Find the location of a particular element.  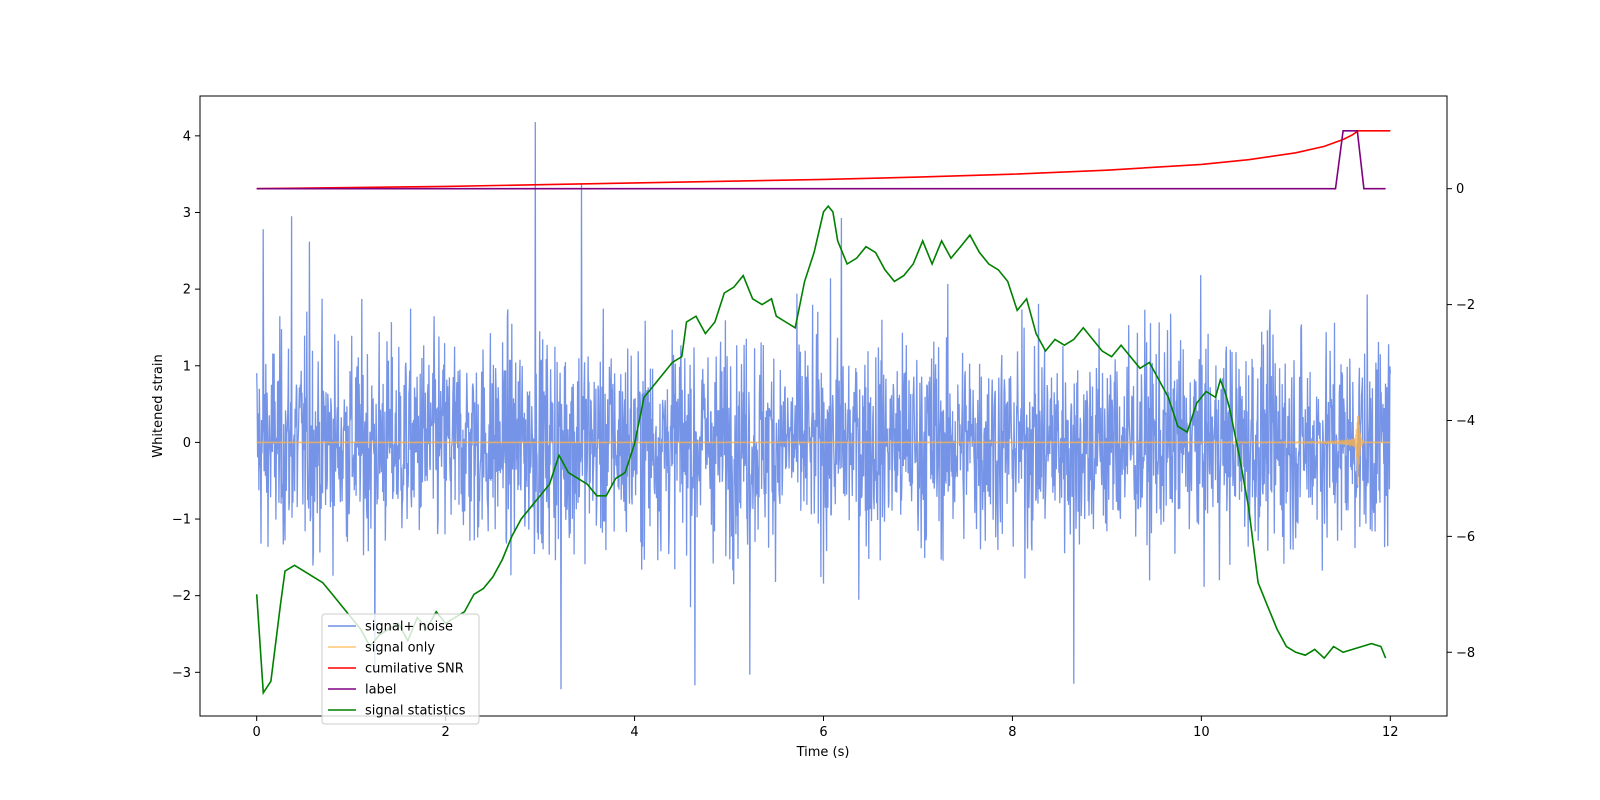

y-tick-label: 0 is located at coordinates (187, 443).